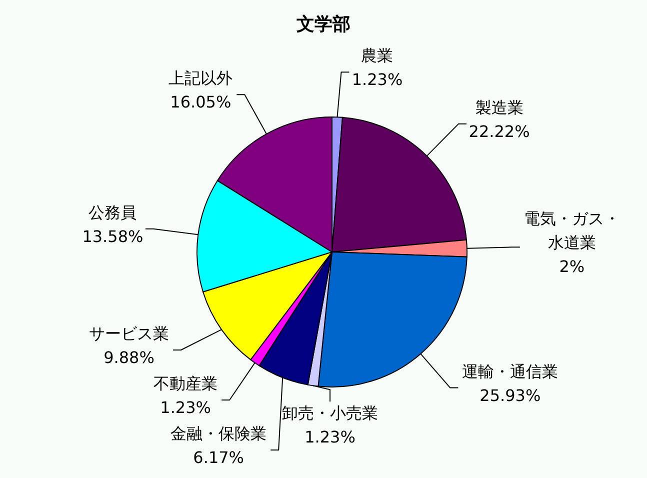  Describe the element at coordinates (510, 395) in the screenshot. I see `data-label: 25.93%` at that location.